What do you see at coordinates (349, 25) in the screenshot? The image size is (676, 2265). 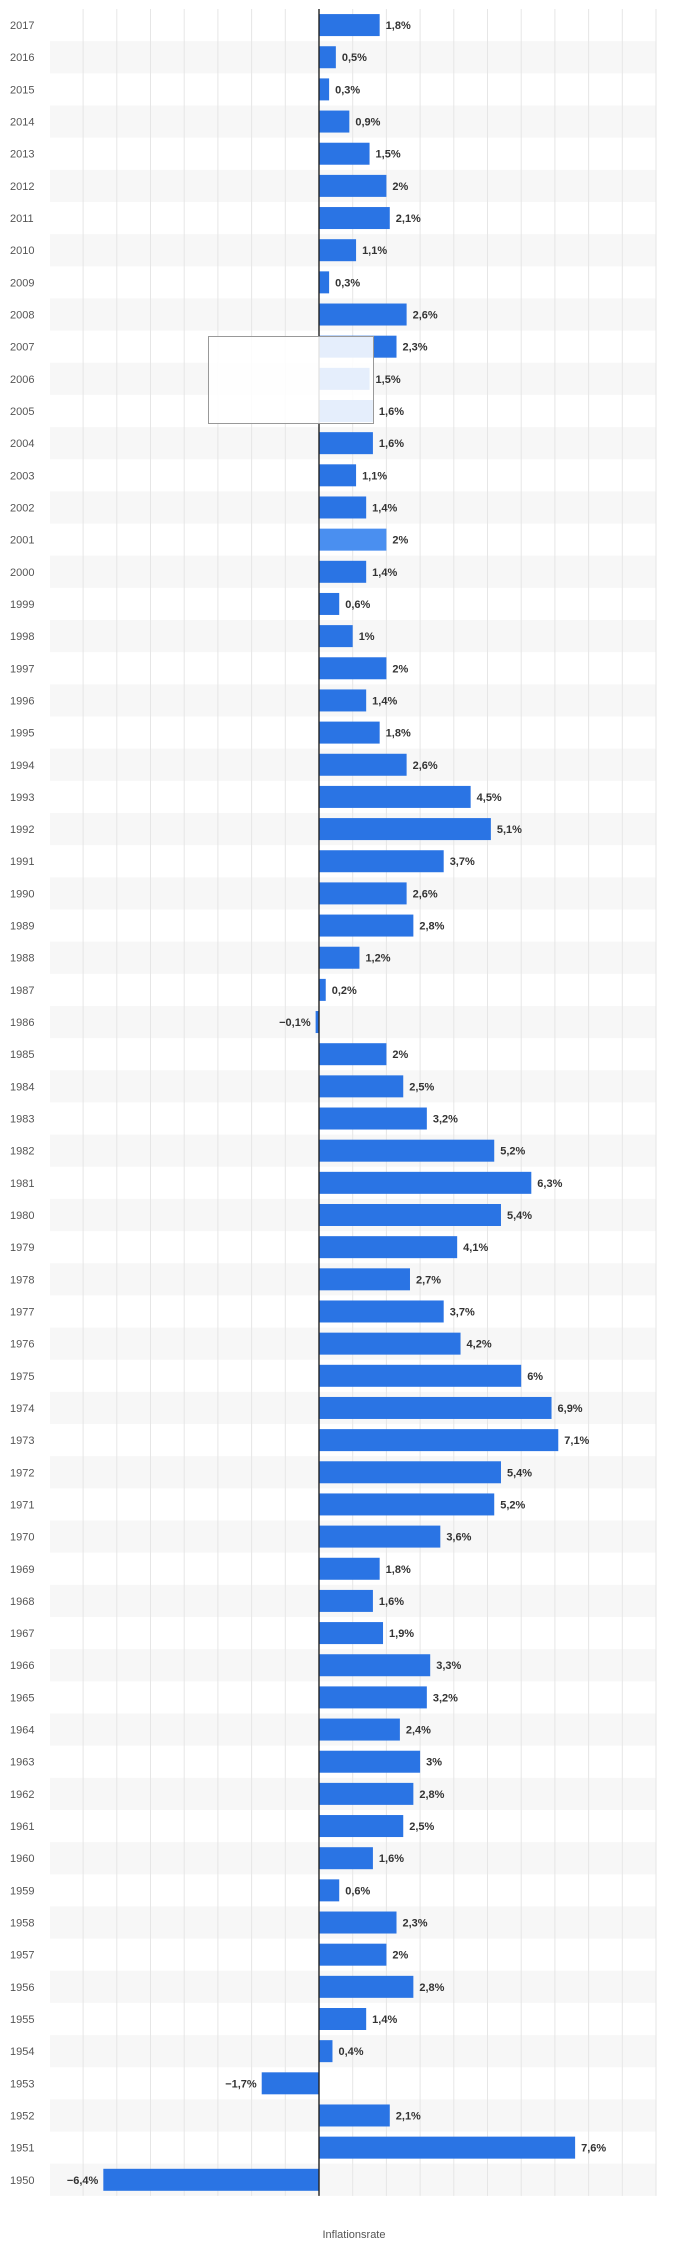 I see `bar-2017` at bounding box center [349, 25].